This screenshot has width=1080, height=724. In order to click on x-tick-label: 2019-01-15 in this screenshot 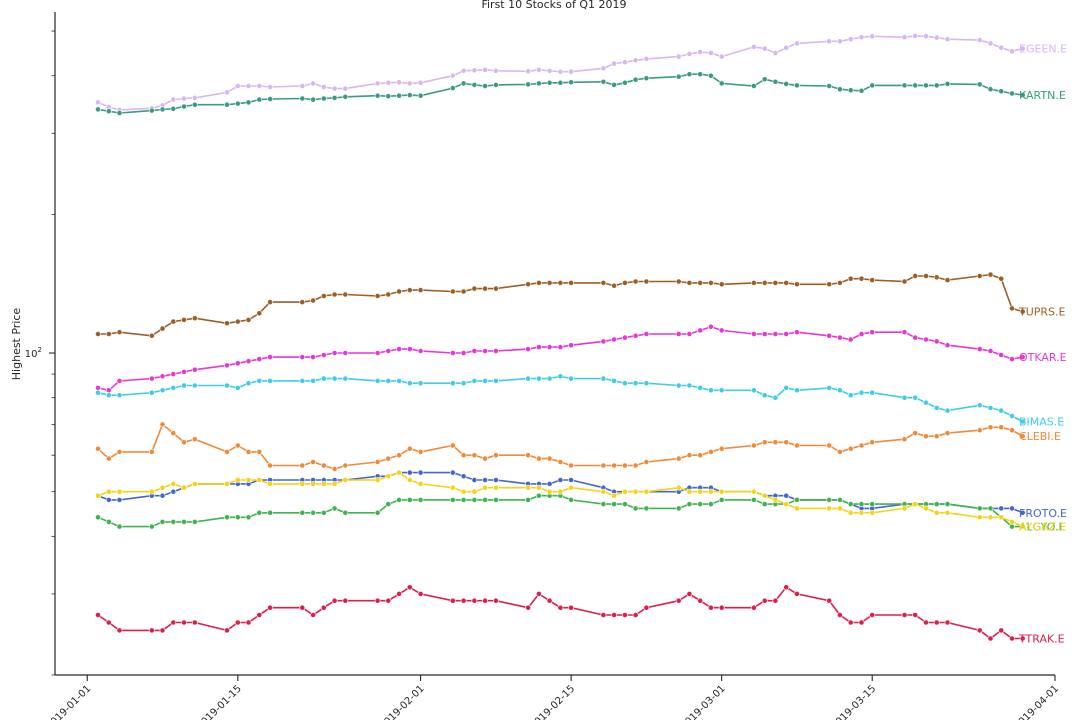, I will do `click(219, 701)`.